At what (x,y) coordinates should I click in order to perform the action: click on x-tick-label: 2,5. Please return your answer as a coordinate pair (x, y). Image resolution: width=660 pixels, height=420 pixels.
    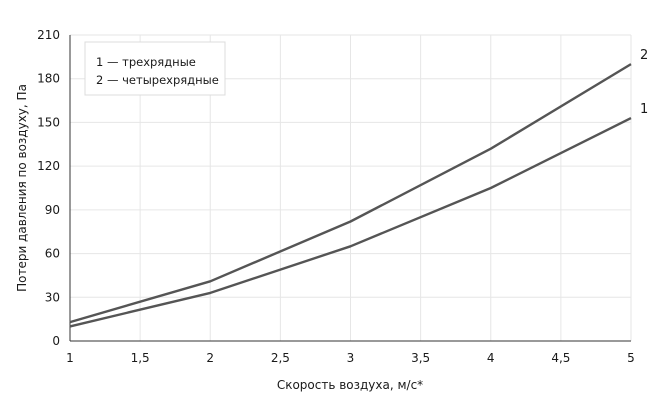
    Looking at the image, I should click on (280, 358).